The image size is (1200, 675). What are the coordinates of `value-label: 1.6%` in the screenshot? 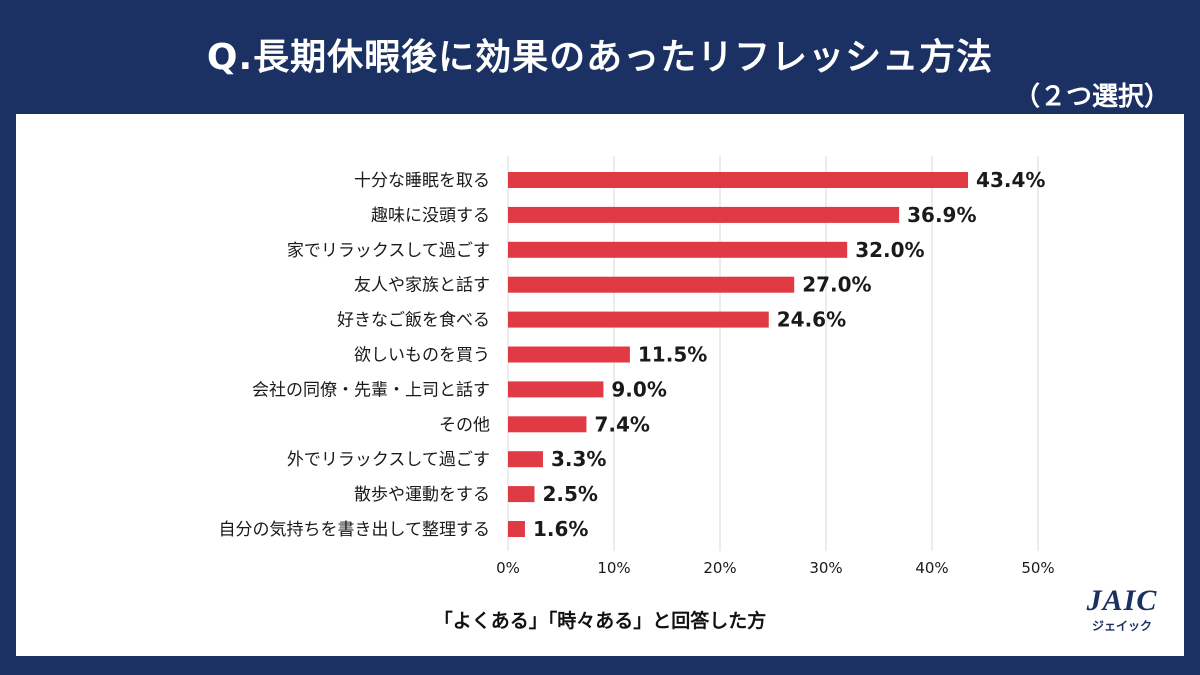 It's located at (560, 529).